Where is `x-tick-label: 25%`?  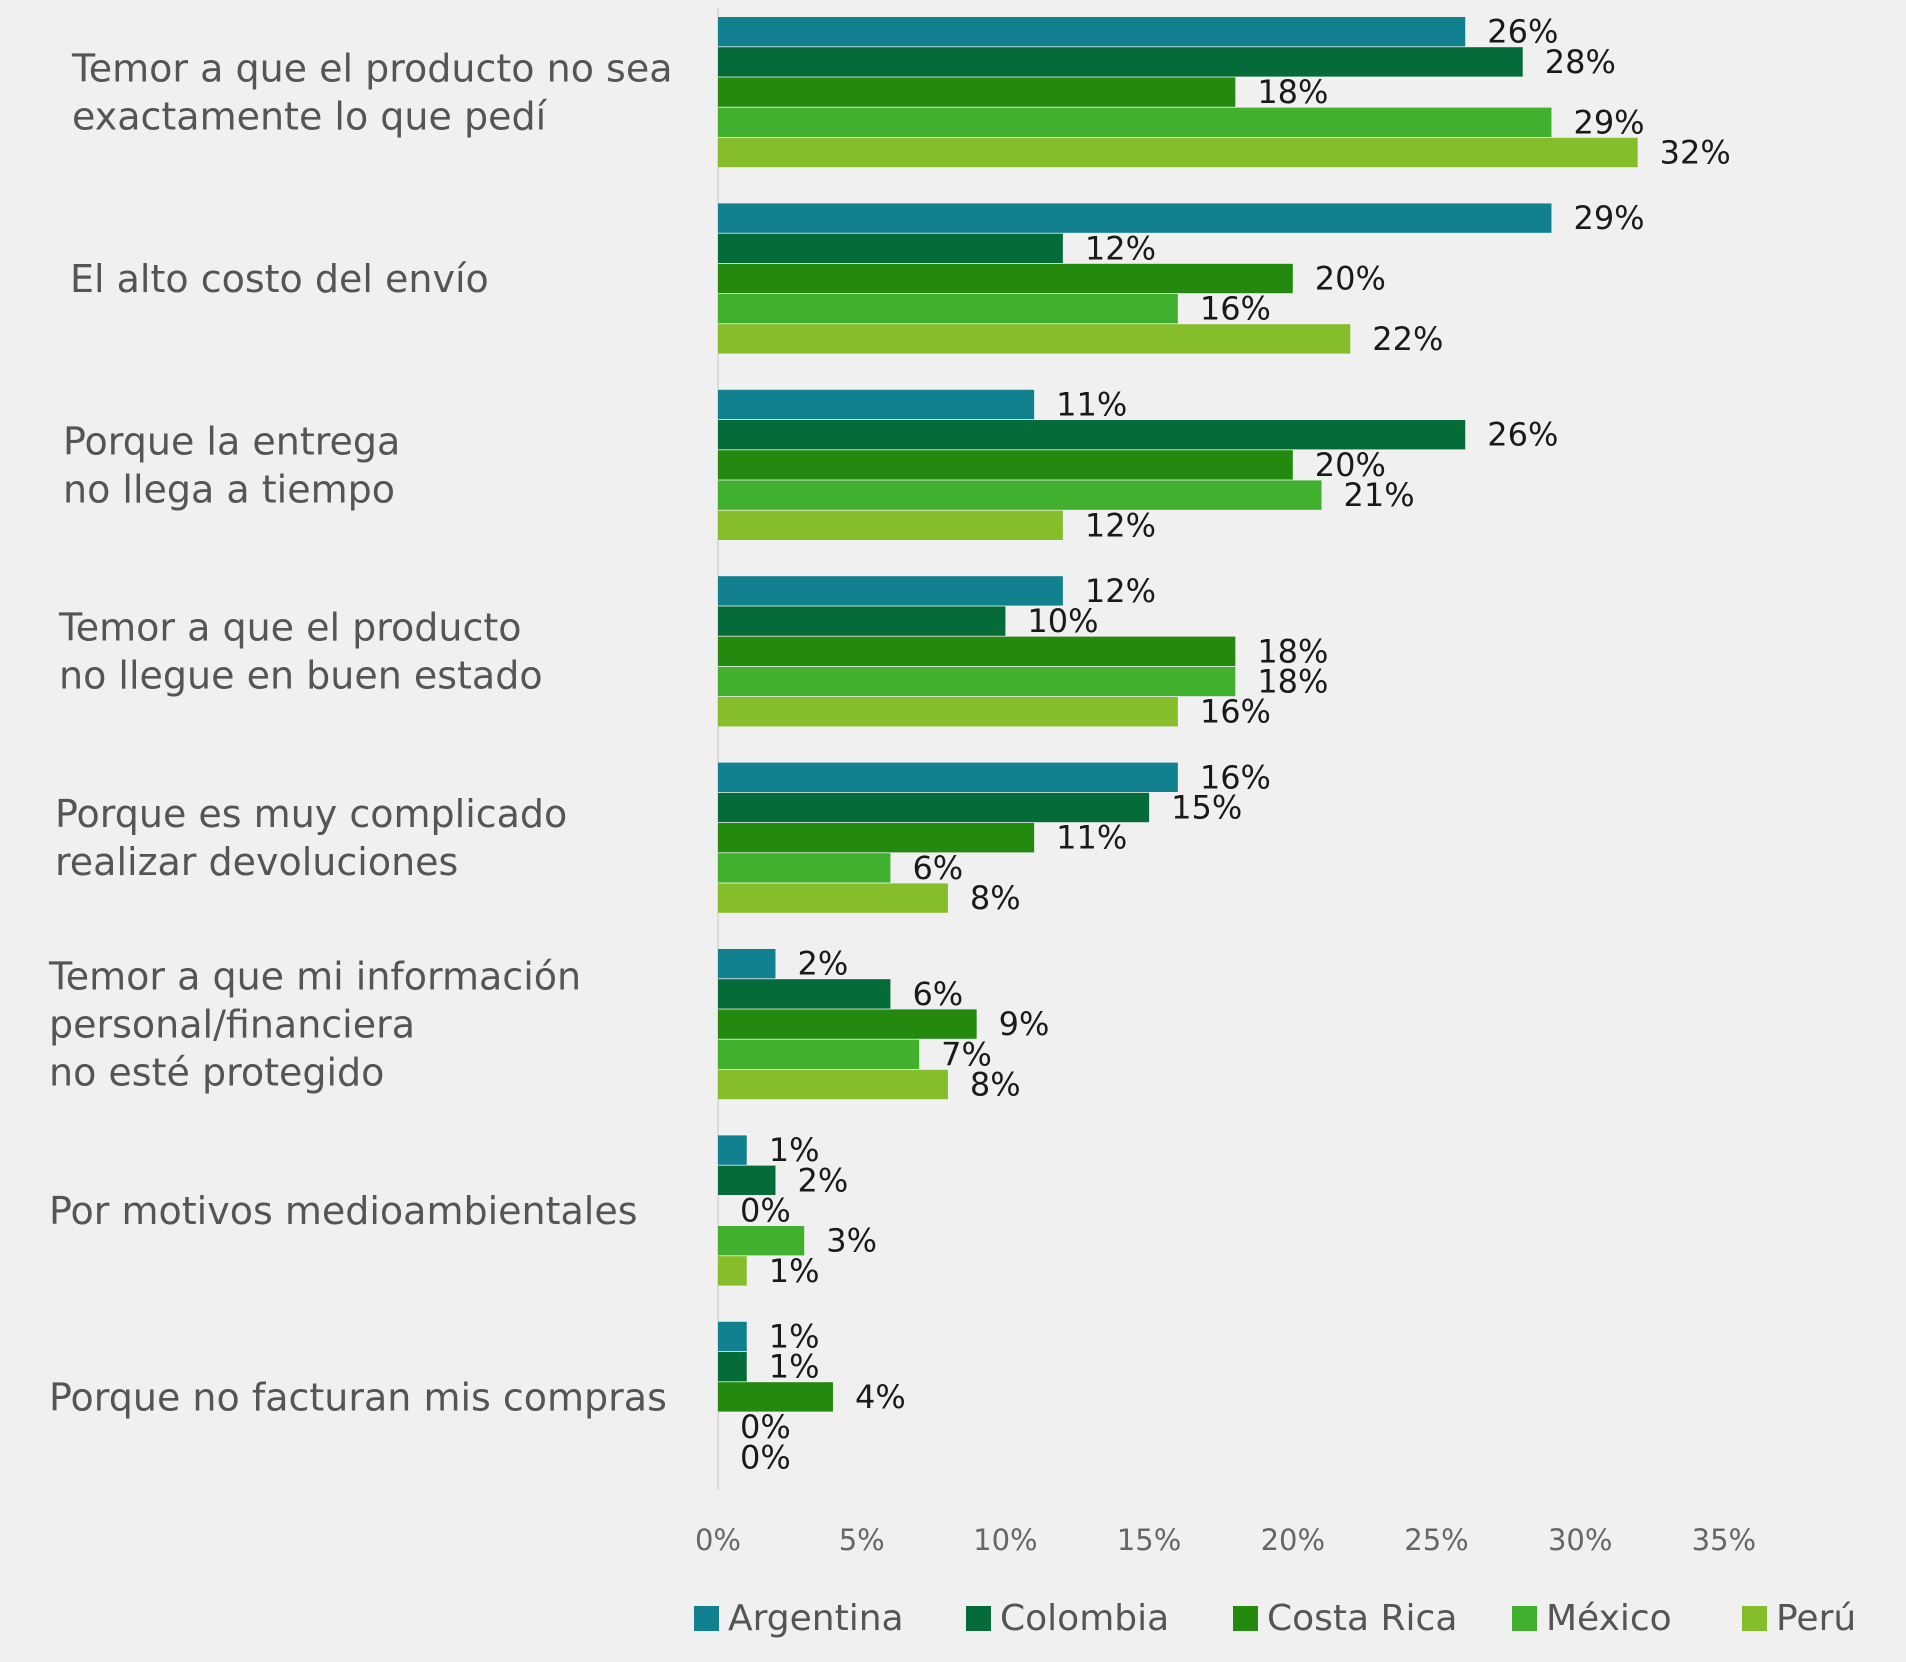
x-tick-label: 25% is located at coordinates (1436, 1540).